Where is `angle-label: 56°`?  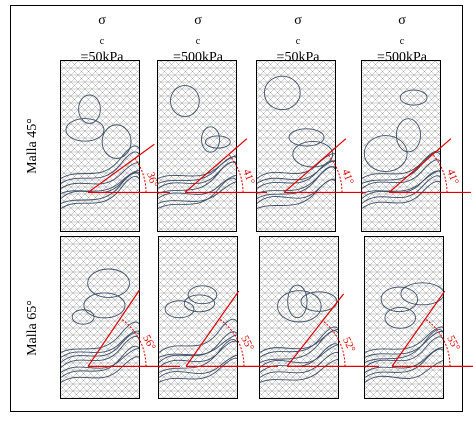
angle-label: 56° is located at coordinates (149, 342).